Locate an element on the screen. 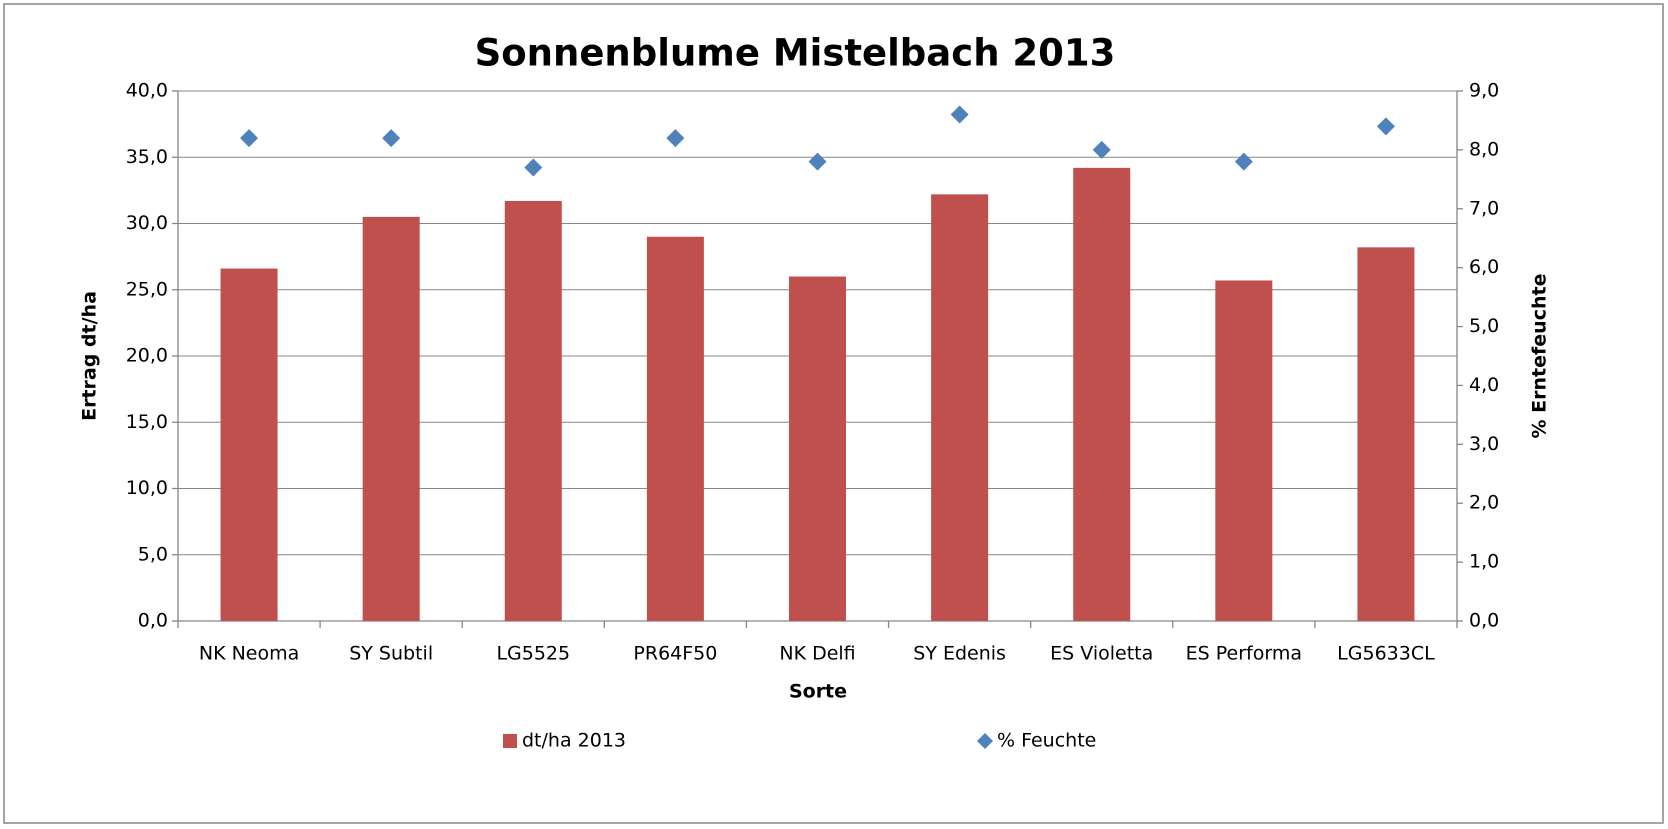 This screenshot has height=829, width=1668. x-tick-label: ES Violetta is located at coordinates (1101, 654).